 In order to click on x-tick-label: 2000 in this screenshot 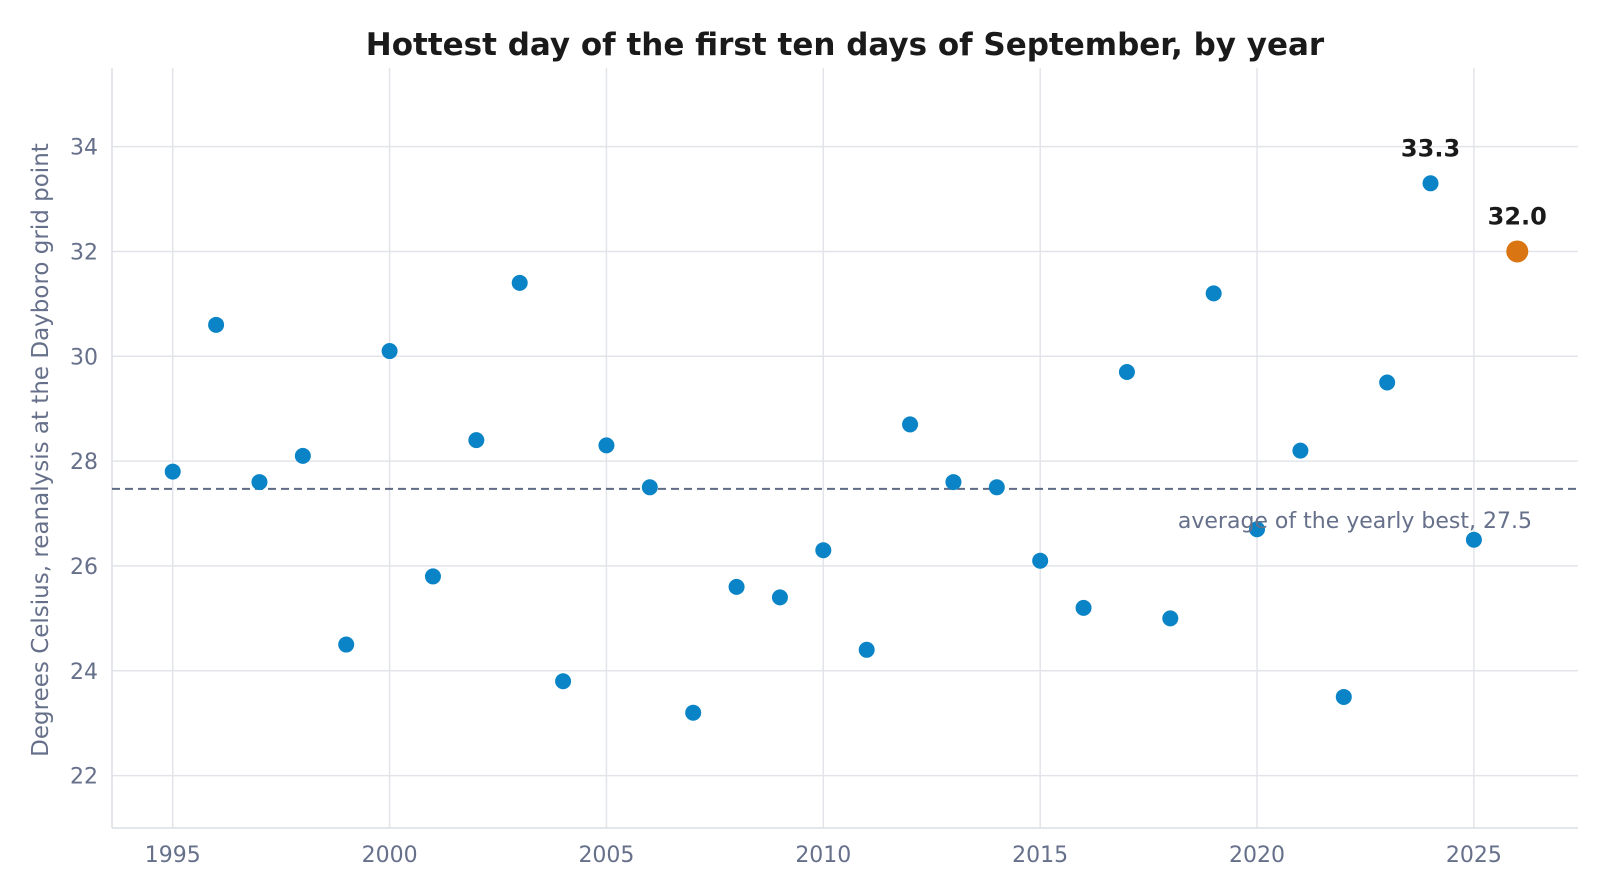, I will do `click(390, 855)`.